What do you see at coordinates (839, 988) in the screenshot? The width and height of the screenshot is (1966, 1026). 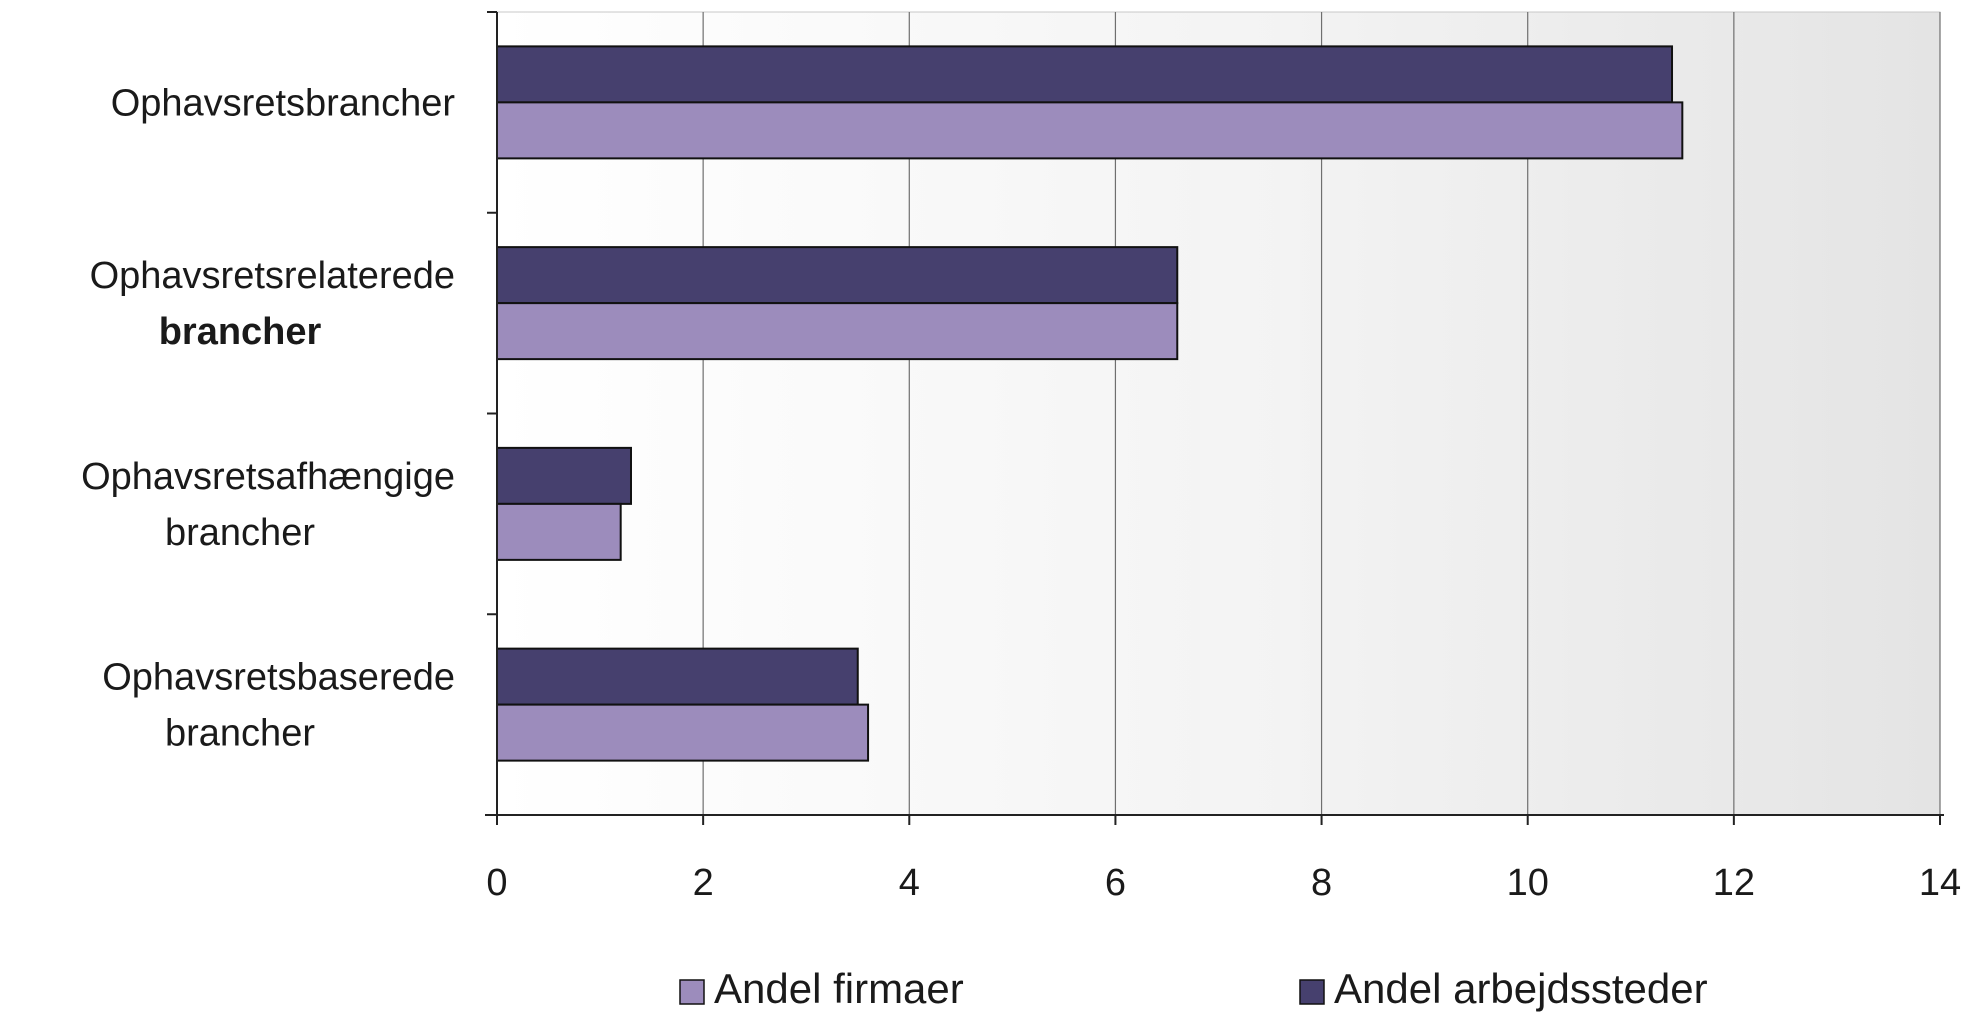 I see `legend-label: Andel firmaer` at bounding box center [839, 988].